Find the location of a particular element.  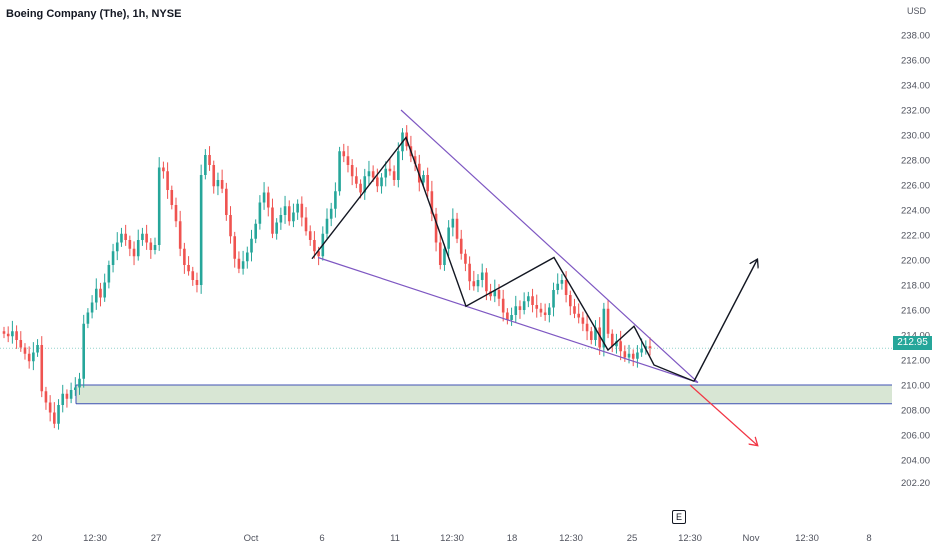

y-axis-background is located at coordinates (912, 275).